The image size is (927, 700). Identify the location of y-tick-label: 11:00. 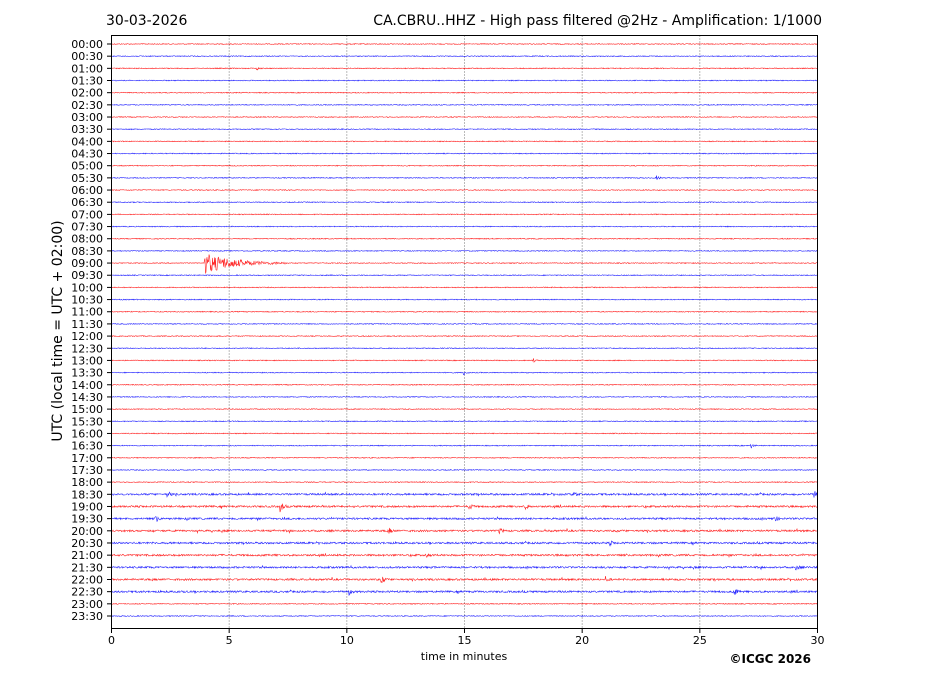
(87, 312).